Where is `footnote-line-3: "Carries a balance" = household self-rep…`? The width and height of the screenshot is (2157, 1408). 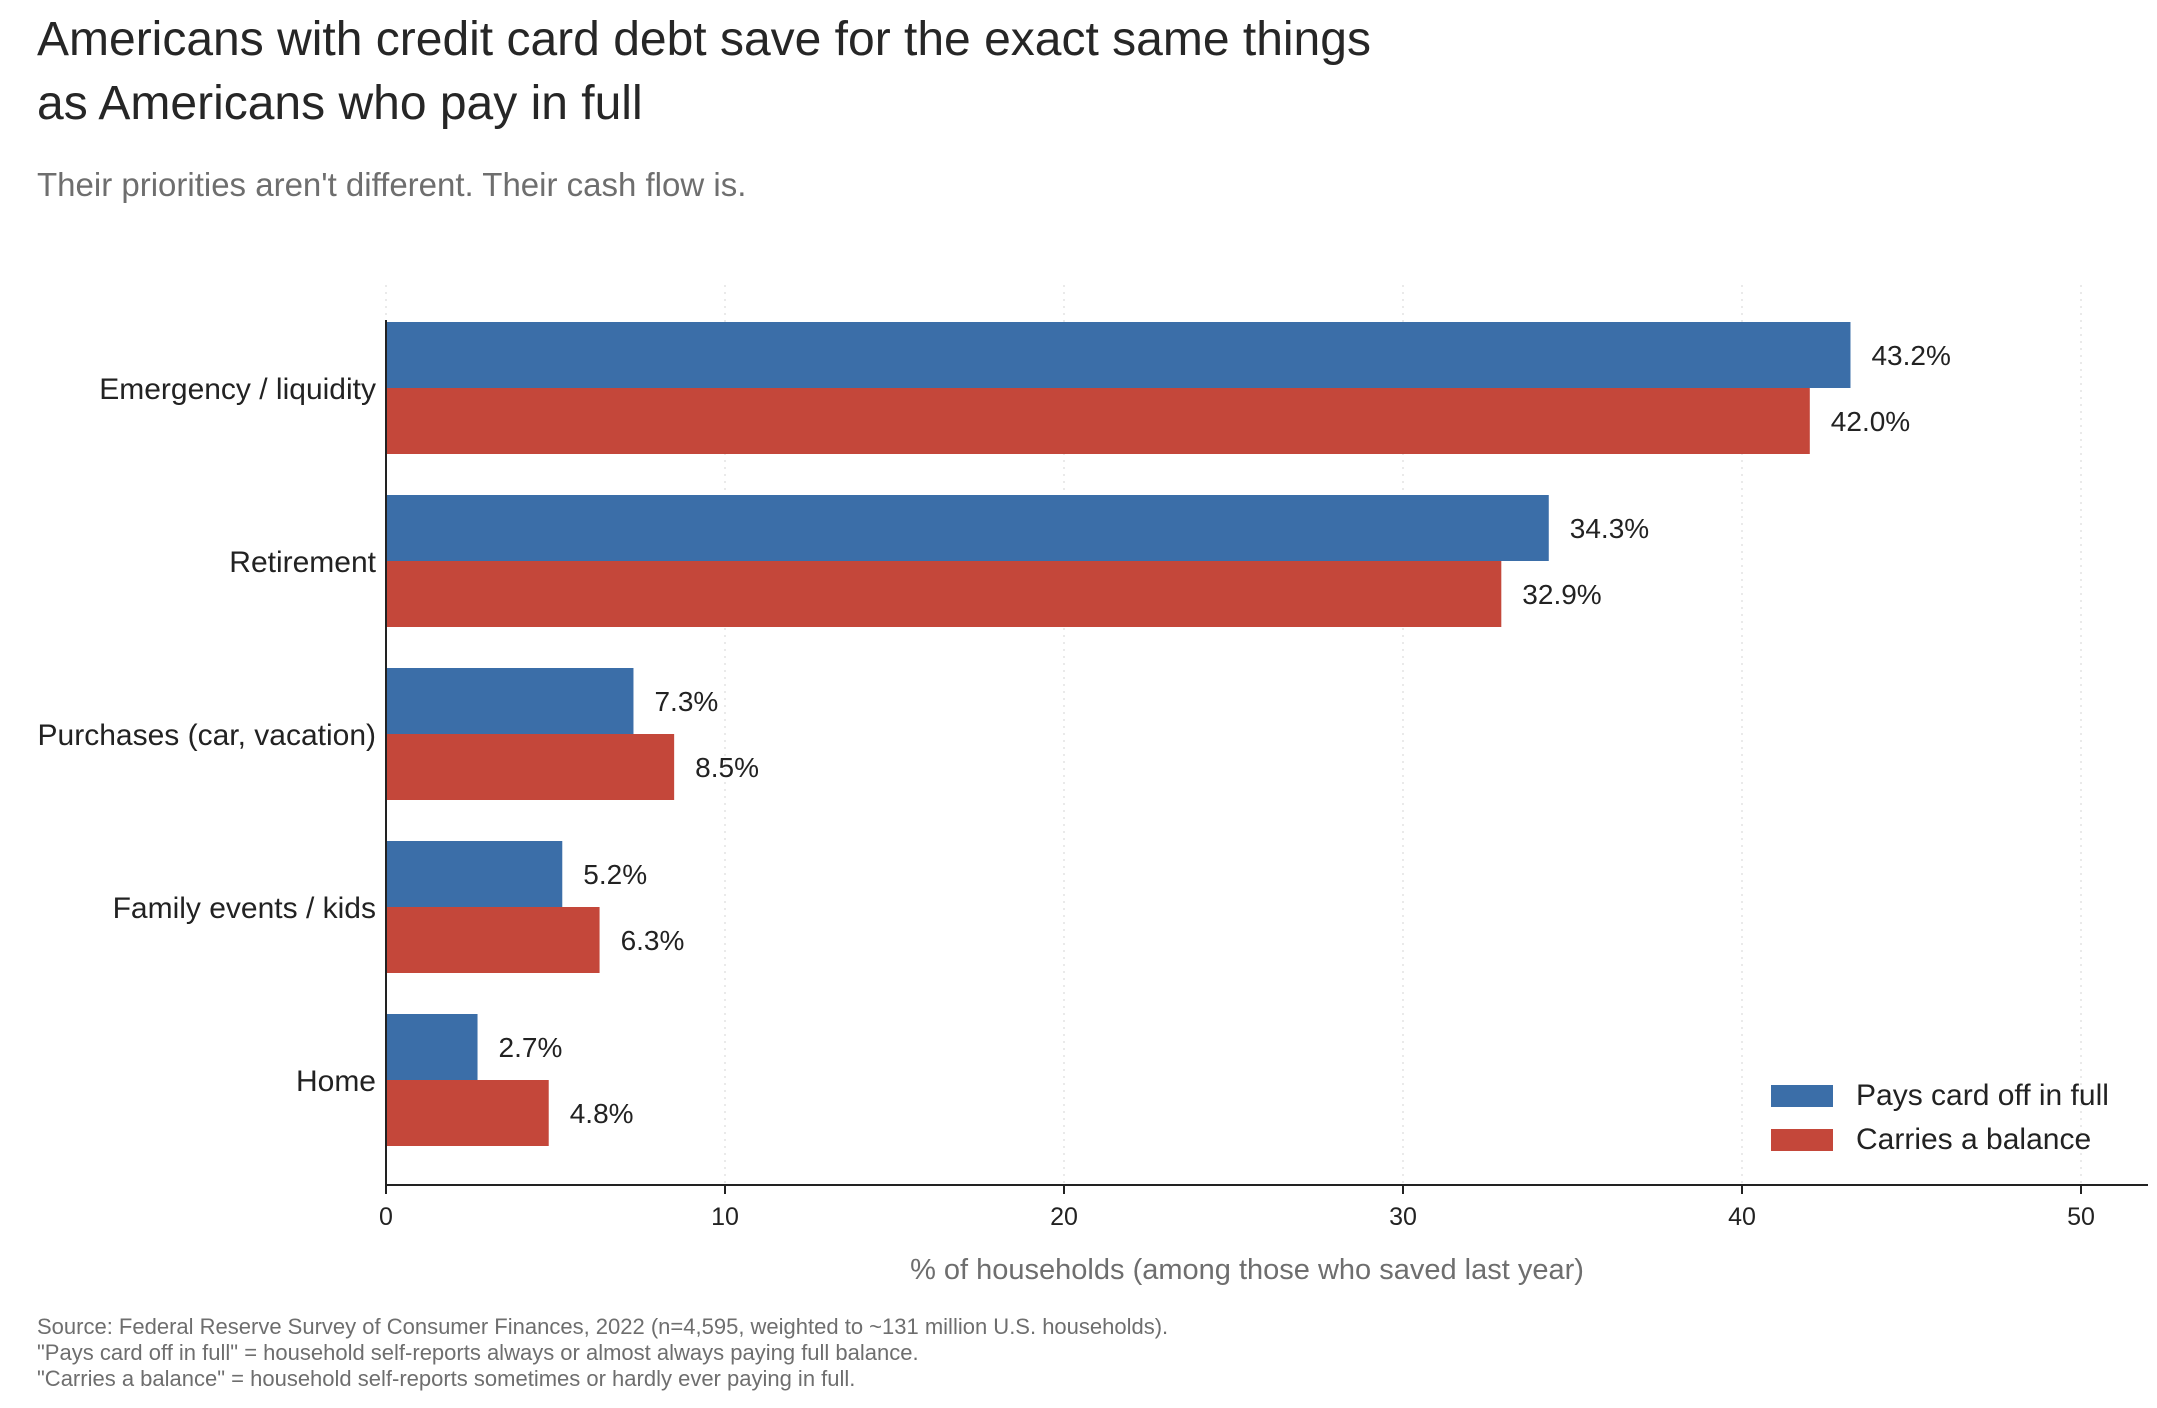 footnote-line-3: "Carries a balance" = household self-rep… is located at coordinates (446, 1378).